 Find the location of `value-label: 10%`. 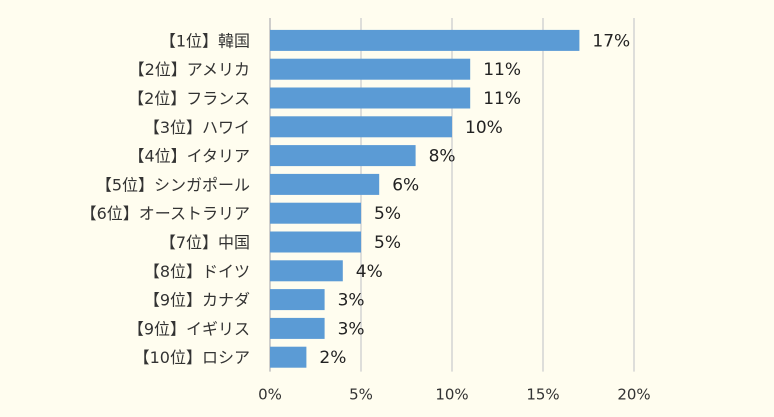

value-label: 10% is located at coordinates (484, 128).